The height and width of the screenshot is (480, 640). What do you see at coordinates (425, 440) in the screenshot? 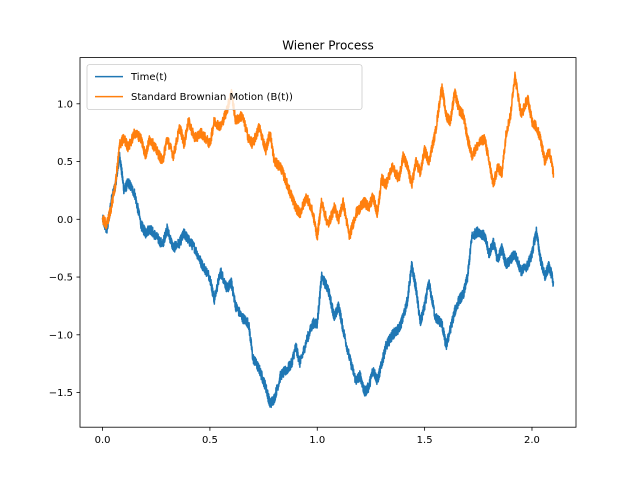
I see `x-tick-label: 1.5` at bounding box center [425, 440].